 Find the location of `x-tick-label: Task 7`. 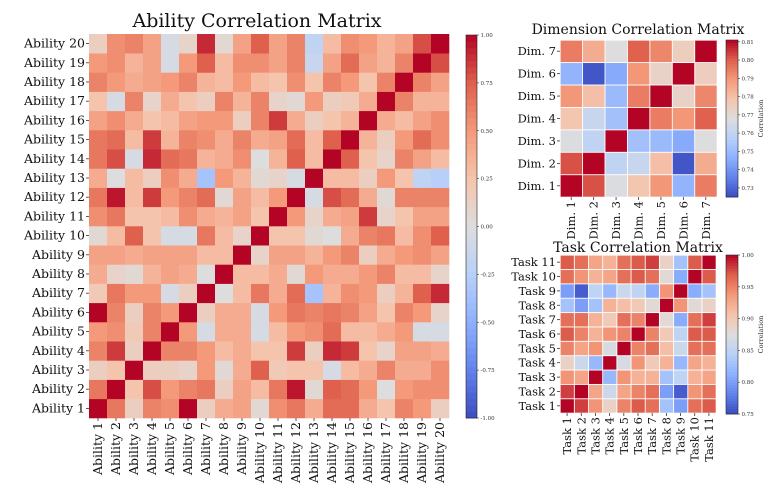

x-tick-label: Task 7 is located at coordinates (652, 435).